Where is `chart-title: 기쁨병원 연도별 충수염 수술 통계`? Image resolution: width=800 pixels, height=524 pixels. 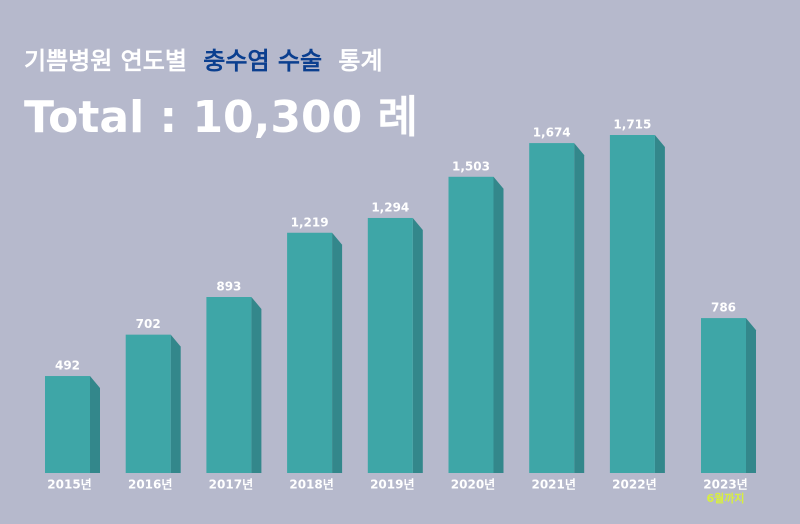 chart-title: 기쁨병원 연도별 충수염 수술 통계 is located at coordinates (203, 61).